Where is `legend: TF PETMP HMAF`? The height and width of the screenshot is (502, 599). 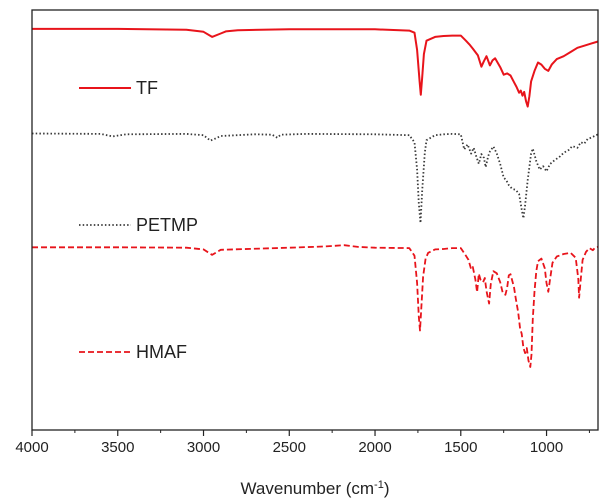
legend: TF PETMP HMAF is located at coordinates (138, 220).